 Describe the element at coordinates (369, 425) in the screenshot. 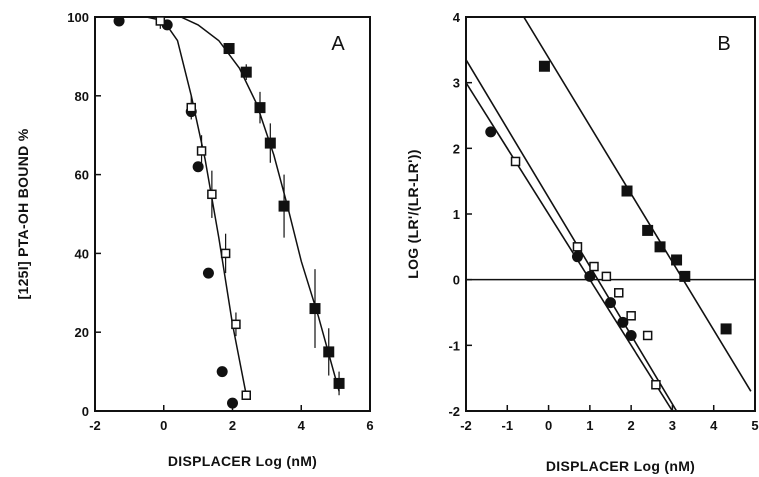

I see `x-tick-label: 6` at that location.